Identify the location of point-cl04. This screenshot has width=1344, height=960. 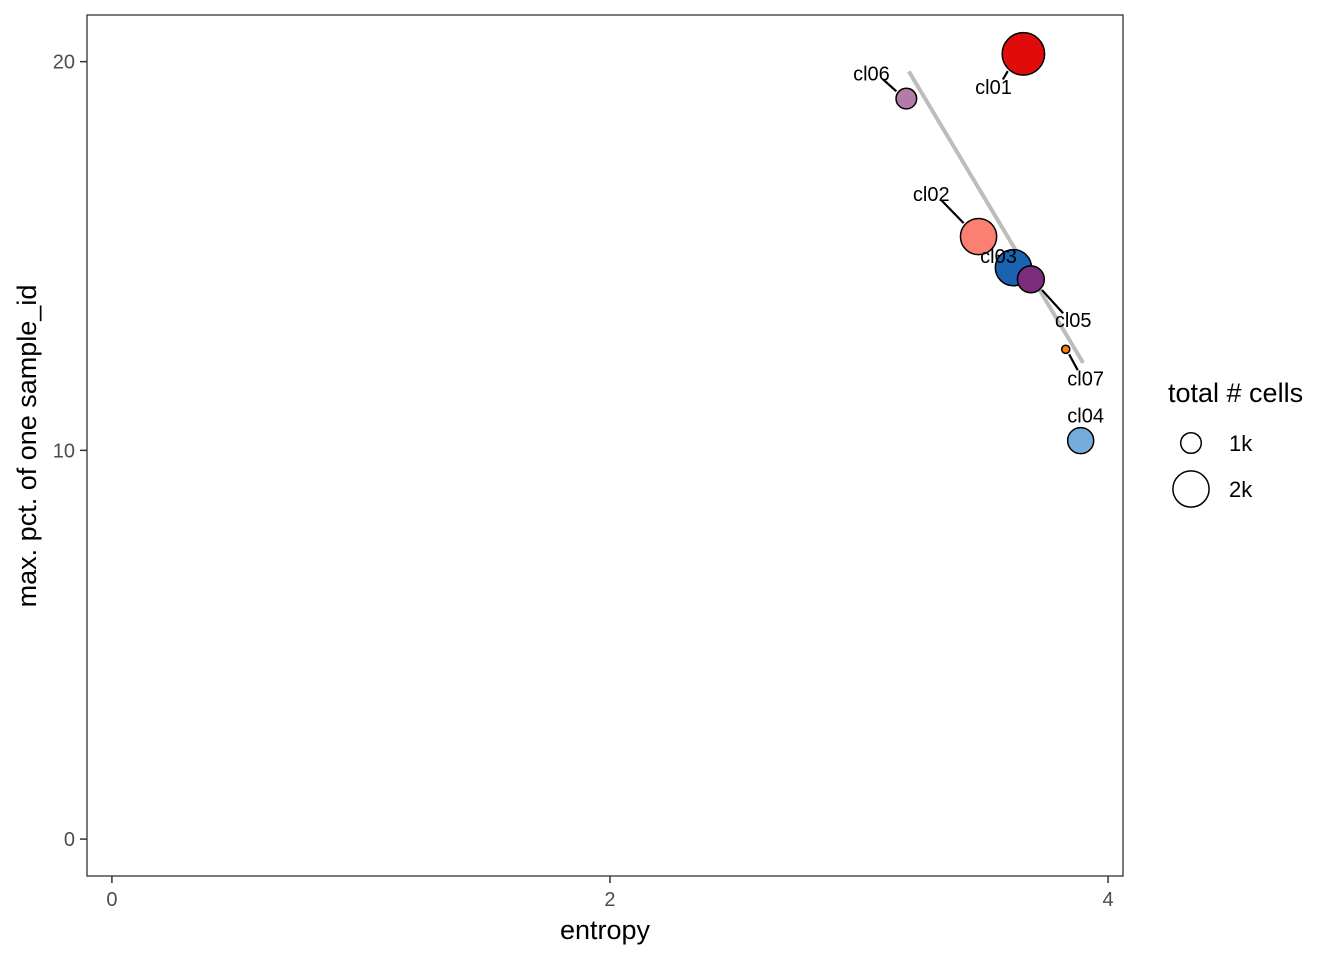
(1080, 440).